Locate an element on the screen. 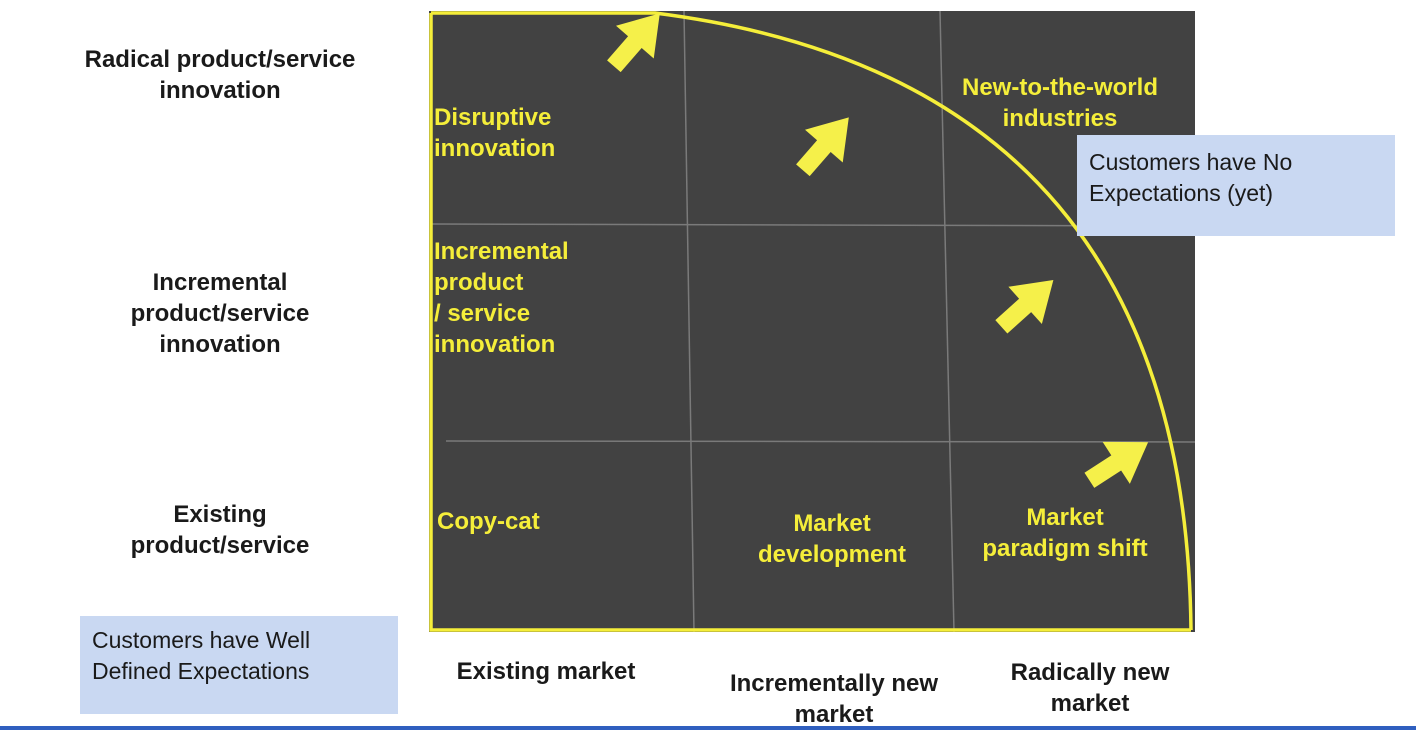 This screenshot has height=730, width=1416. callout-no-expectations-line-2: Expectations (yet) is located at coordinates (1181, 193).